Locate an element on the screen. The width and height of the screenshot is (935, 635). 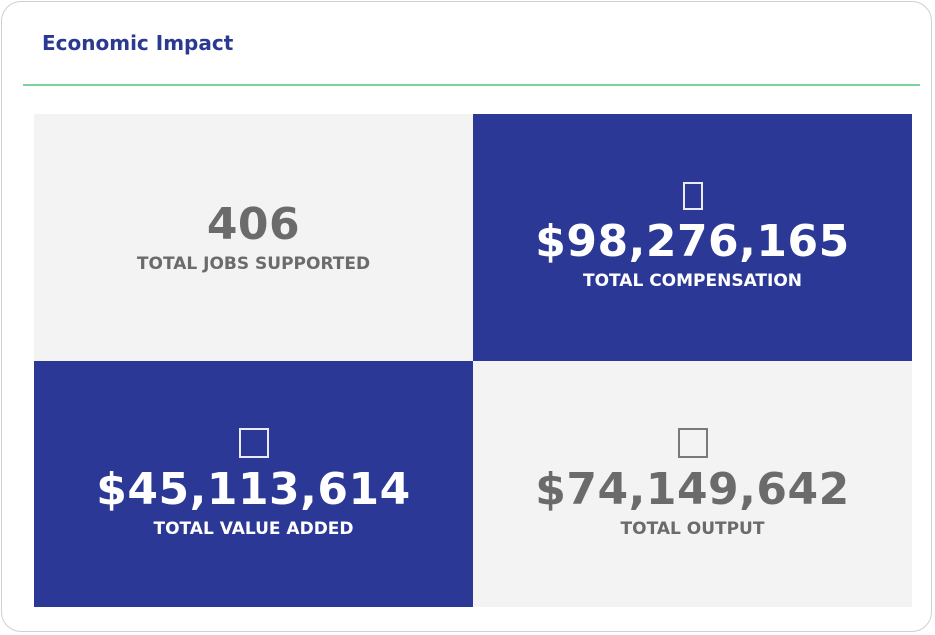
tile-value: $45,113,614 is located at coordinates (253, 489).